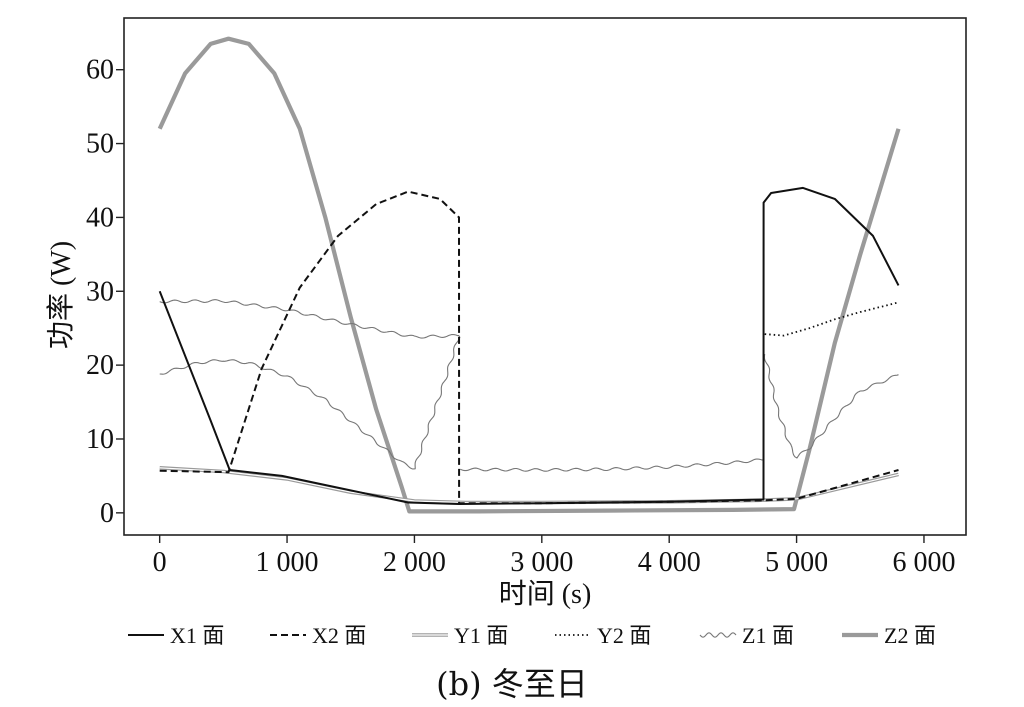 The image size is (1024, 707). I want to click on legend-label: X2 面, so click(339, 635).